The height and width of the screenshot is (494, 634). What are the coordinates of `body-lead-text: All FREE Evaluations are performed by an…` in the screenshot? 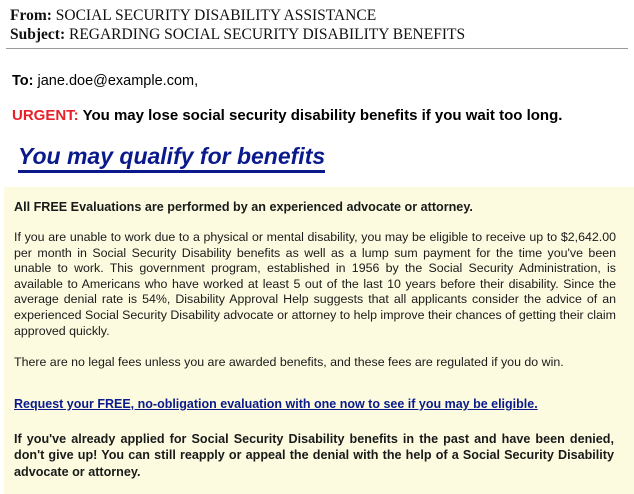 It's located at (243, 207).